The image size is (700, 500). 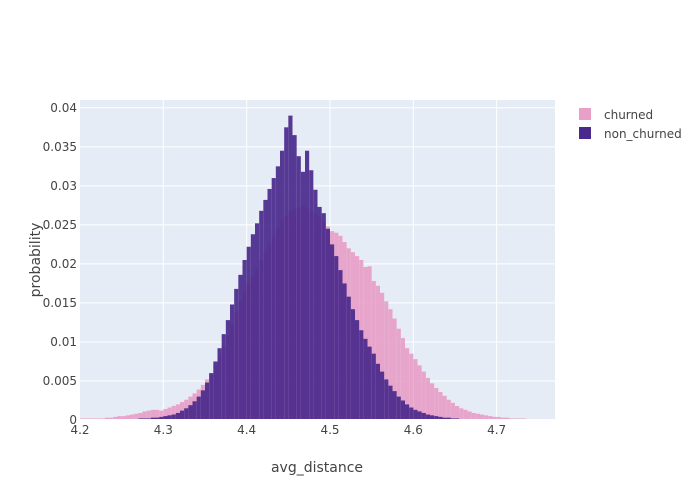 I want to click on y-tick-label: 0, so click(x=73, y=420).